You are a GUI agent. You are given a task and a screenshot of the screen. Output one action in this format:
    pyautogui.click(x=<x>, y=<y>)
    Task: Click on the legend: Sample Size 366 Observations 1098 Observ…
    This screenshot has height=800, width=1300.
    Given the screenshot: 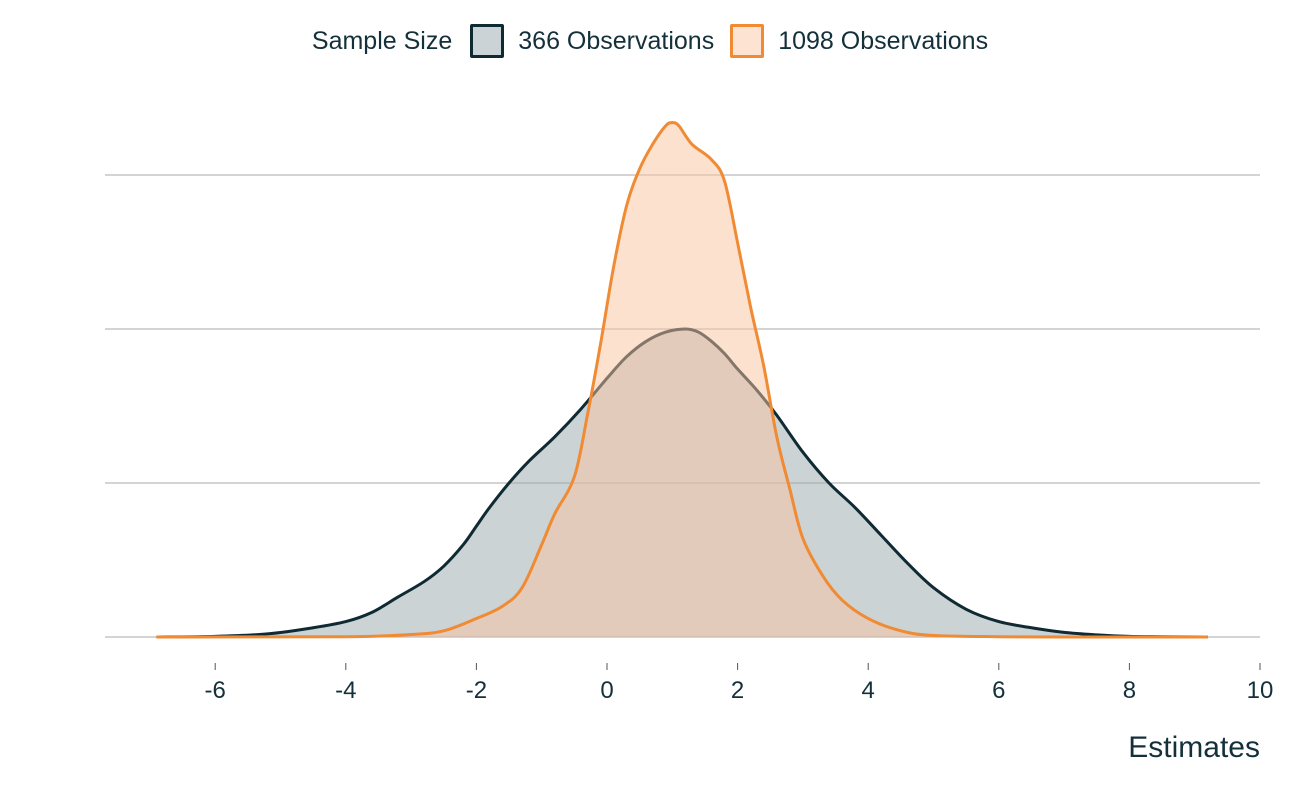 What is the action you would take?
    pyautogui.click(x=650, y=41)
    